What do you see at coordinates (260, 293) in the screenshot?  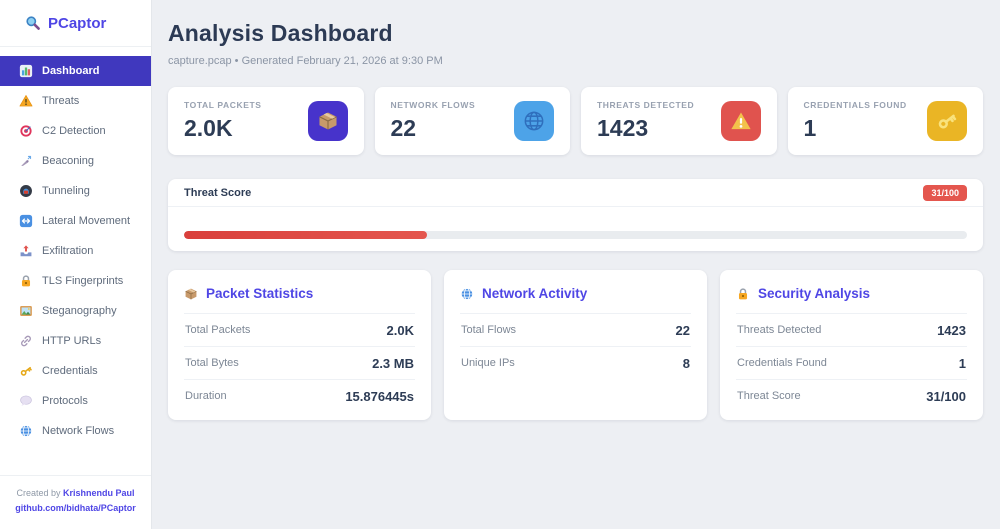 I see `panel-title-text: Packet Statistics` at bounding box center [260, 293].